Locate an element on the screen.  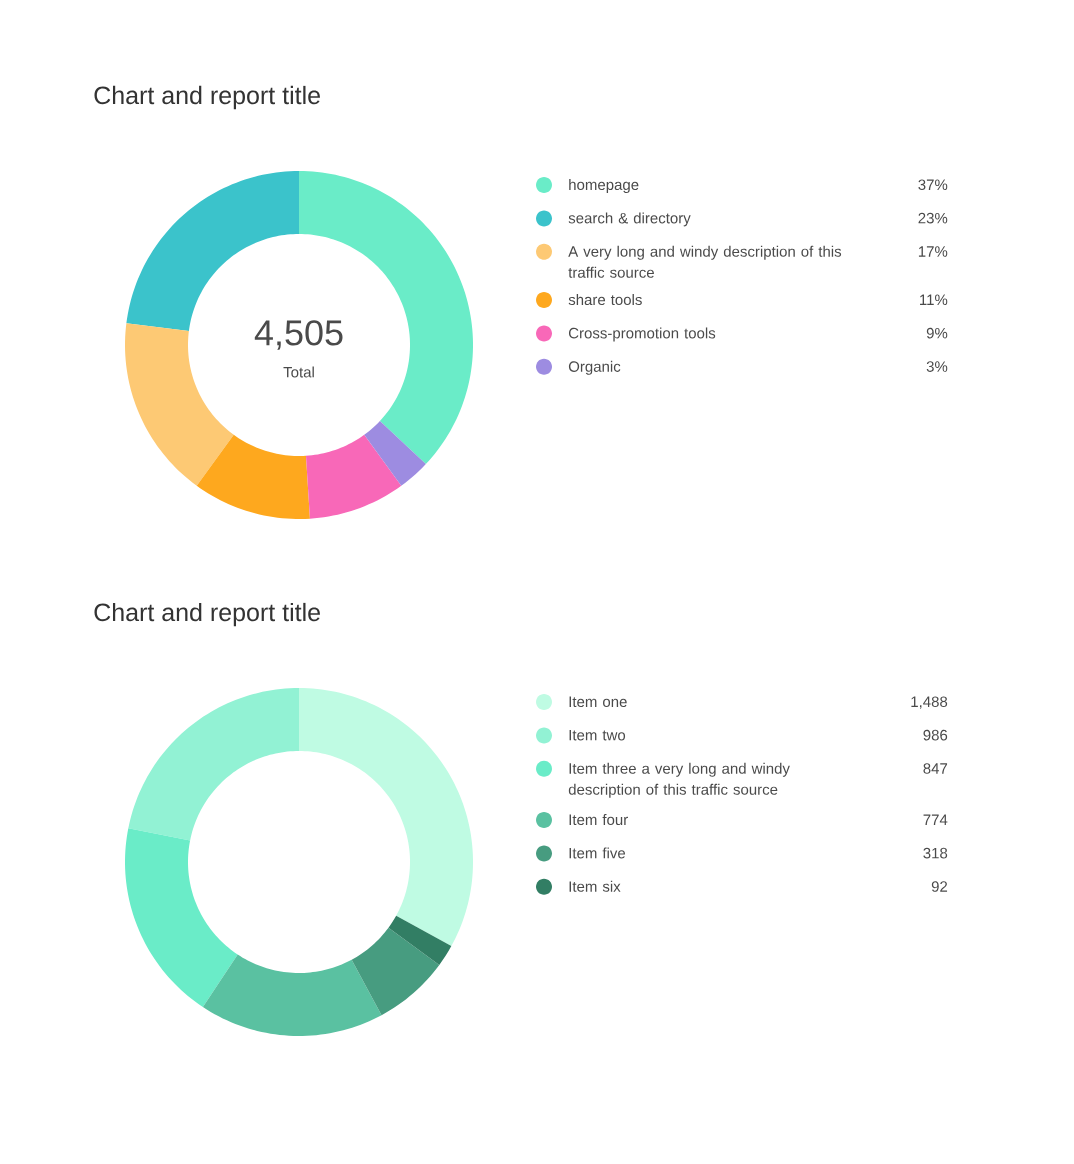
data-label: 3% is located at coordinates (937, 366).